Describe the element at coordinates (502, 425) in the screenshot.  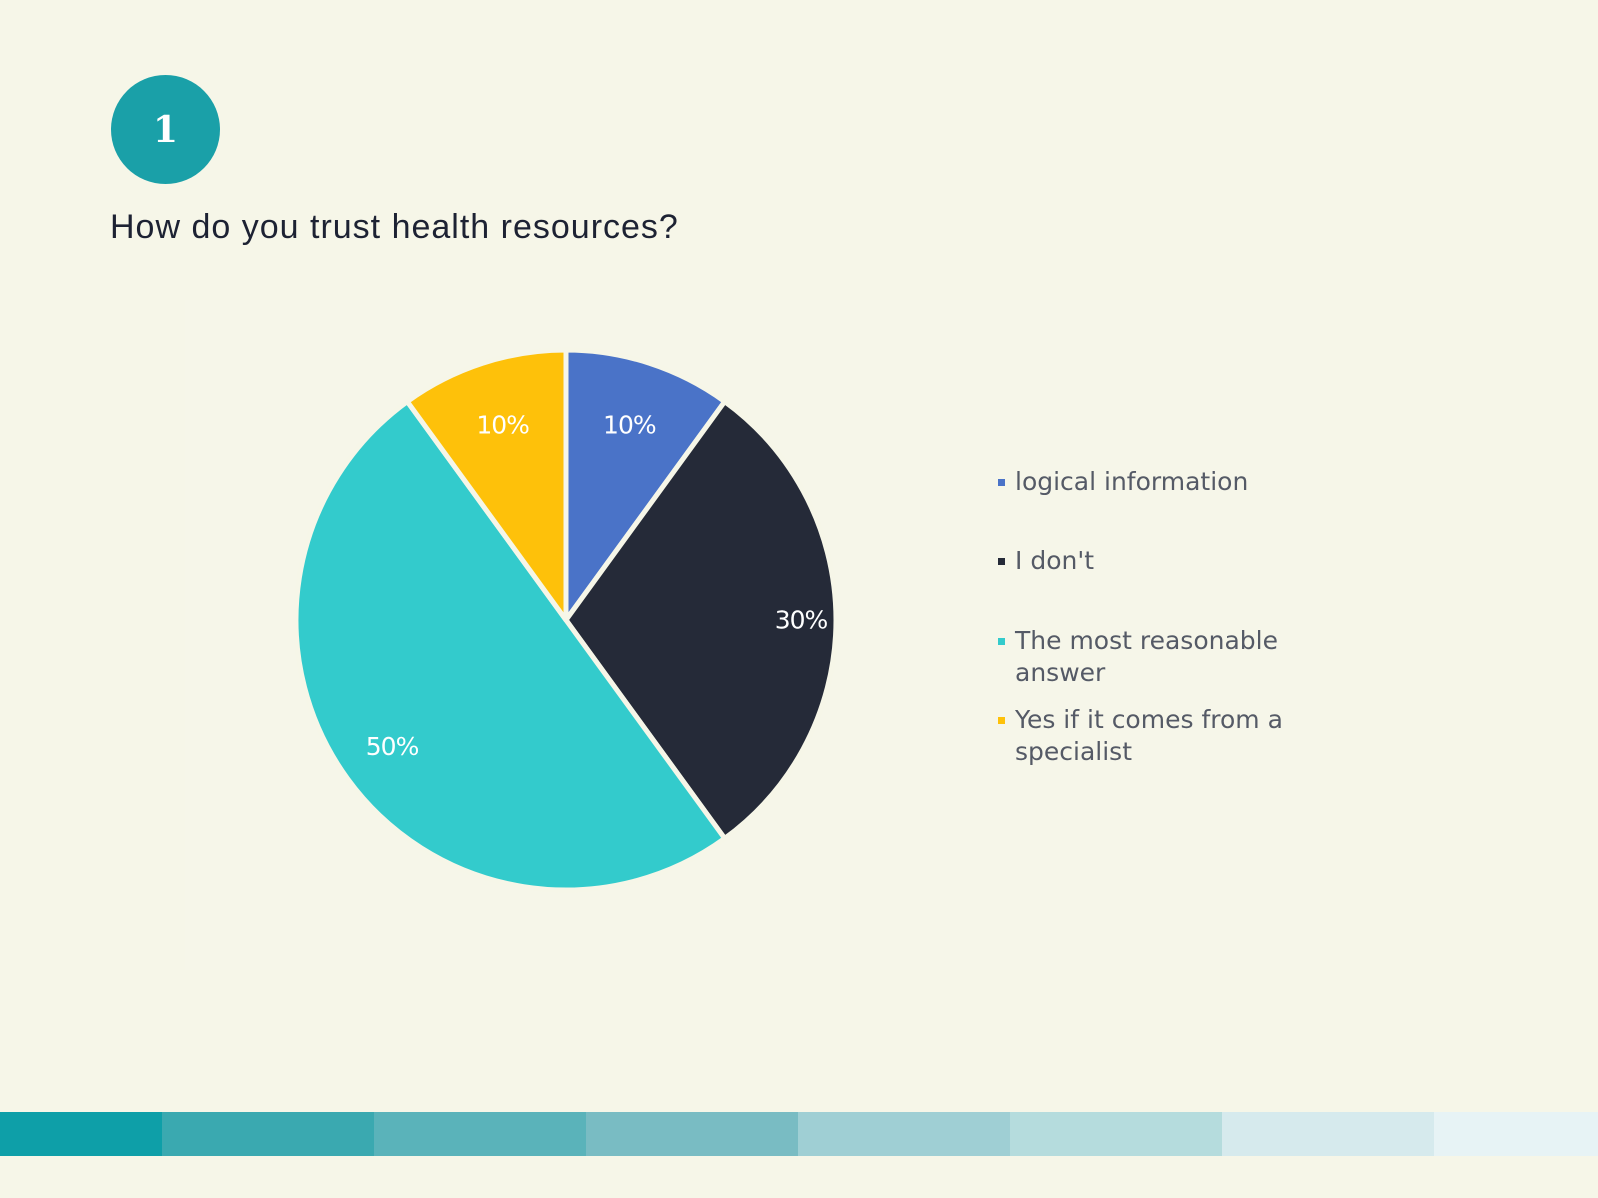
I see `pie-data-label-3: 10%` at that location.